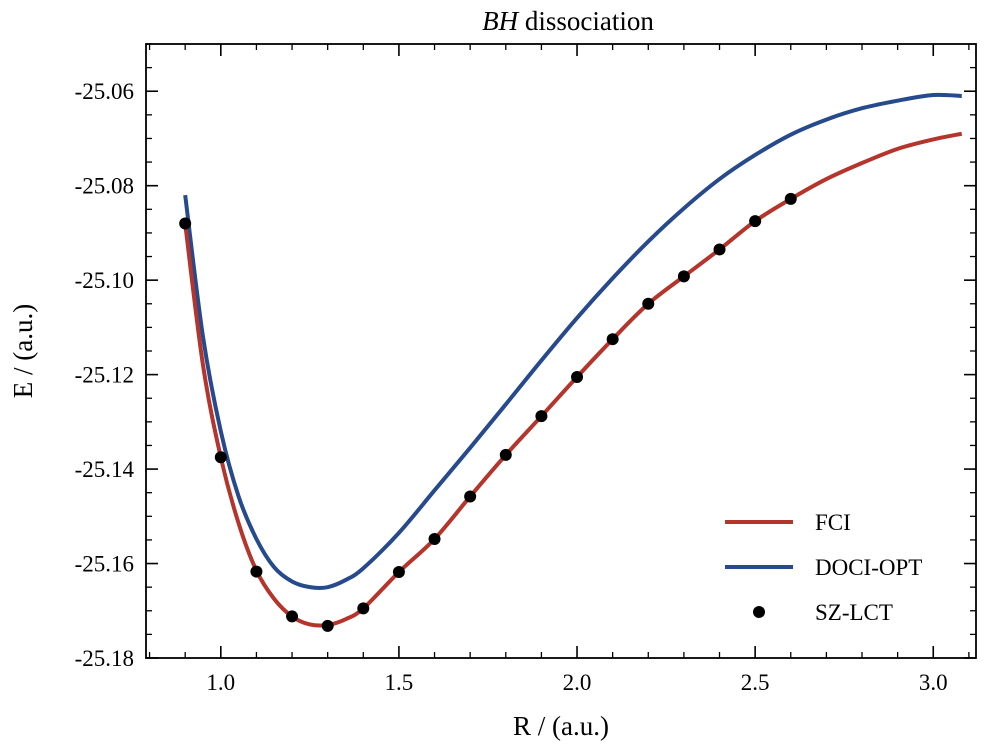 This screenshot has width=996, height=751. What do you see at coordinates (933, 682) in the screenshot?
I see `x-tick-label: 3.0` at bounding box center [933, 682].